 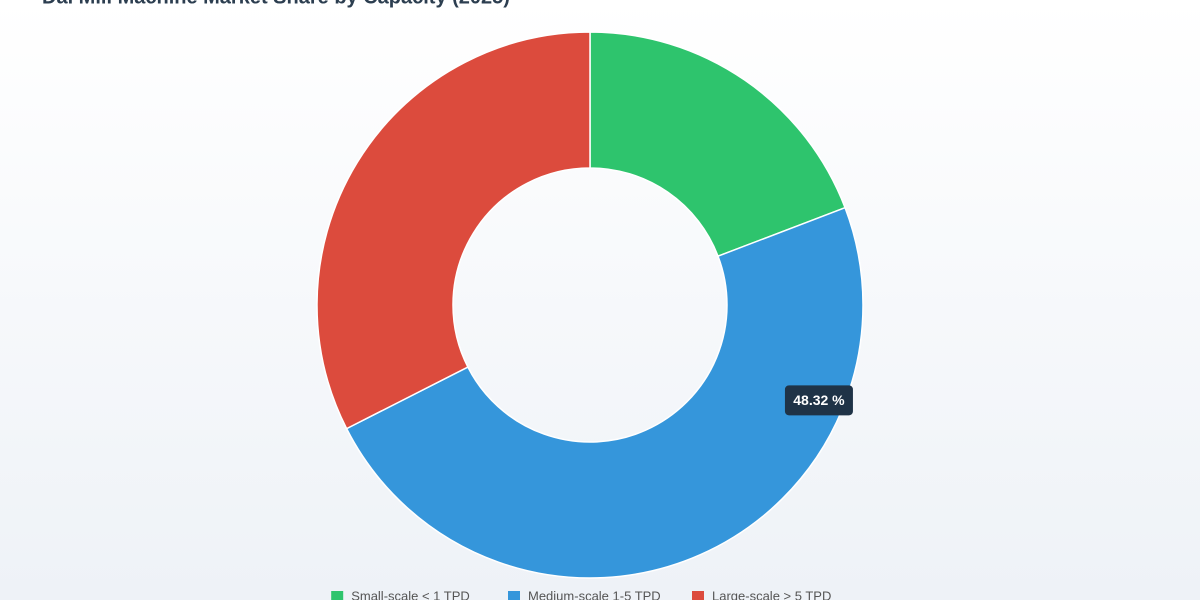 I want to click on data-label: 48.32 %, so click(x=819, y=400).